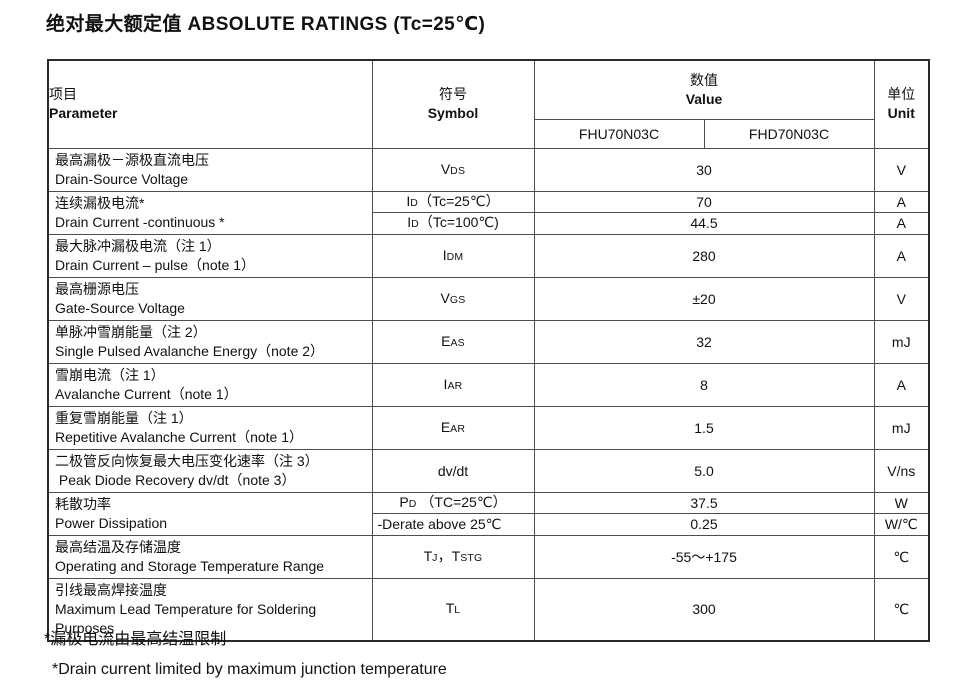  What do you see at coordinates (453, 104) in the screenshot?
I see `col-header-symbol: 符号 Symbol` at bounding box center [453, 104].